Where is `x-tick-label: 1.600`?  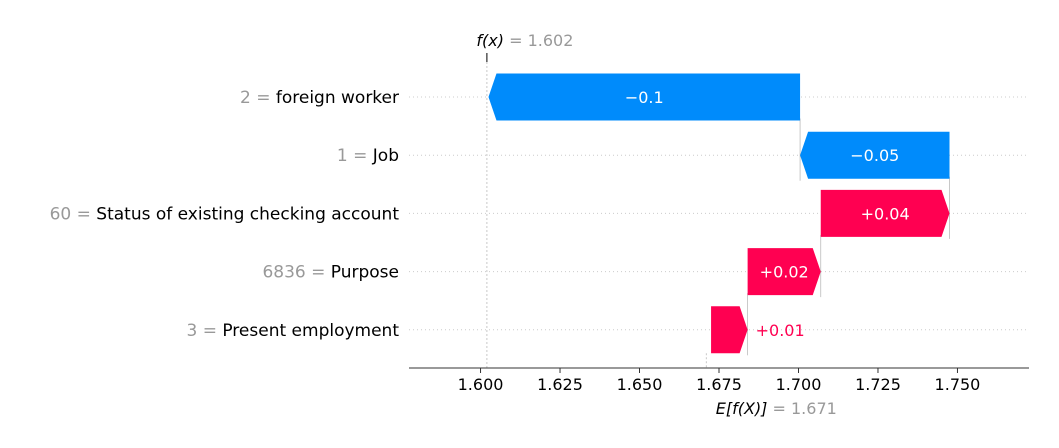
x-tick-label: 1.600 is located at coordinates (481, 384).